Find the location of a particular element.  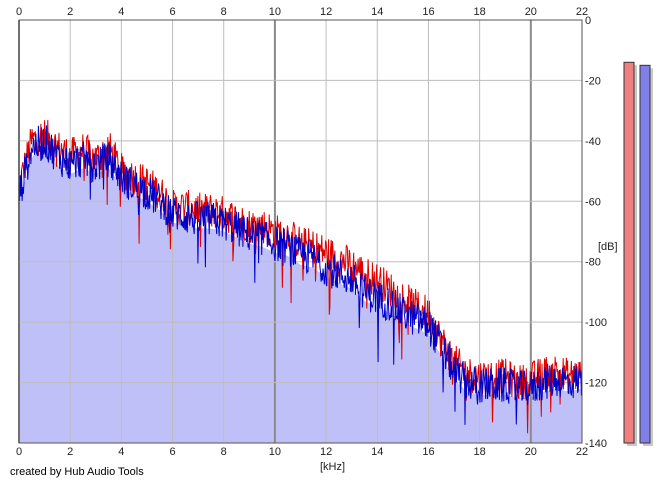

level-meters is located at coordinates (638, 254).